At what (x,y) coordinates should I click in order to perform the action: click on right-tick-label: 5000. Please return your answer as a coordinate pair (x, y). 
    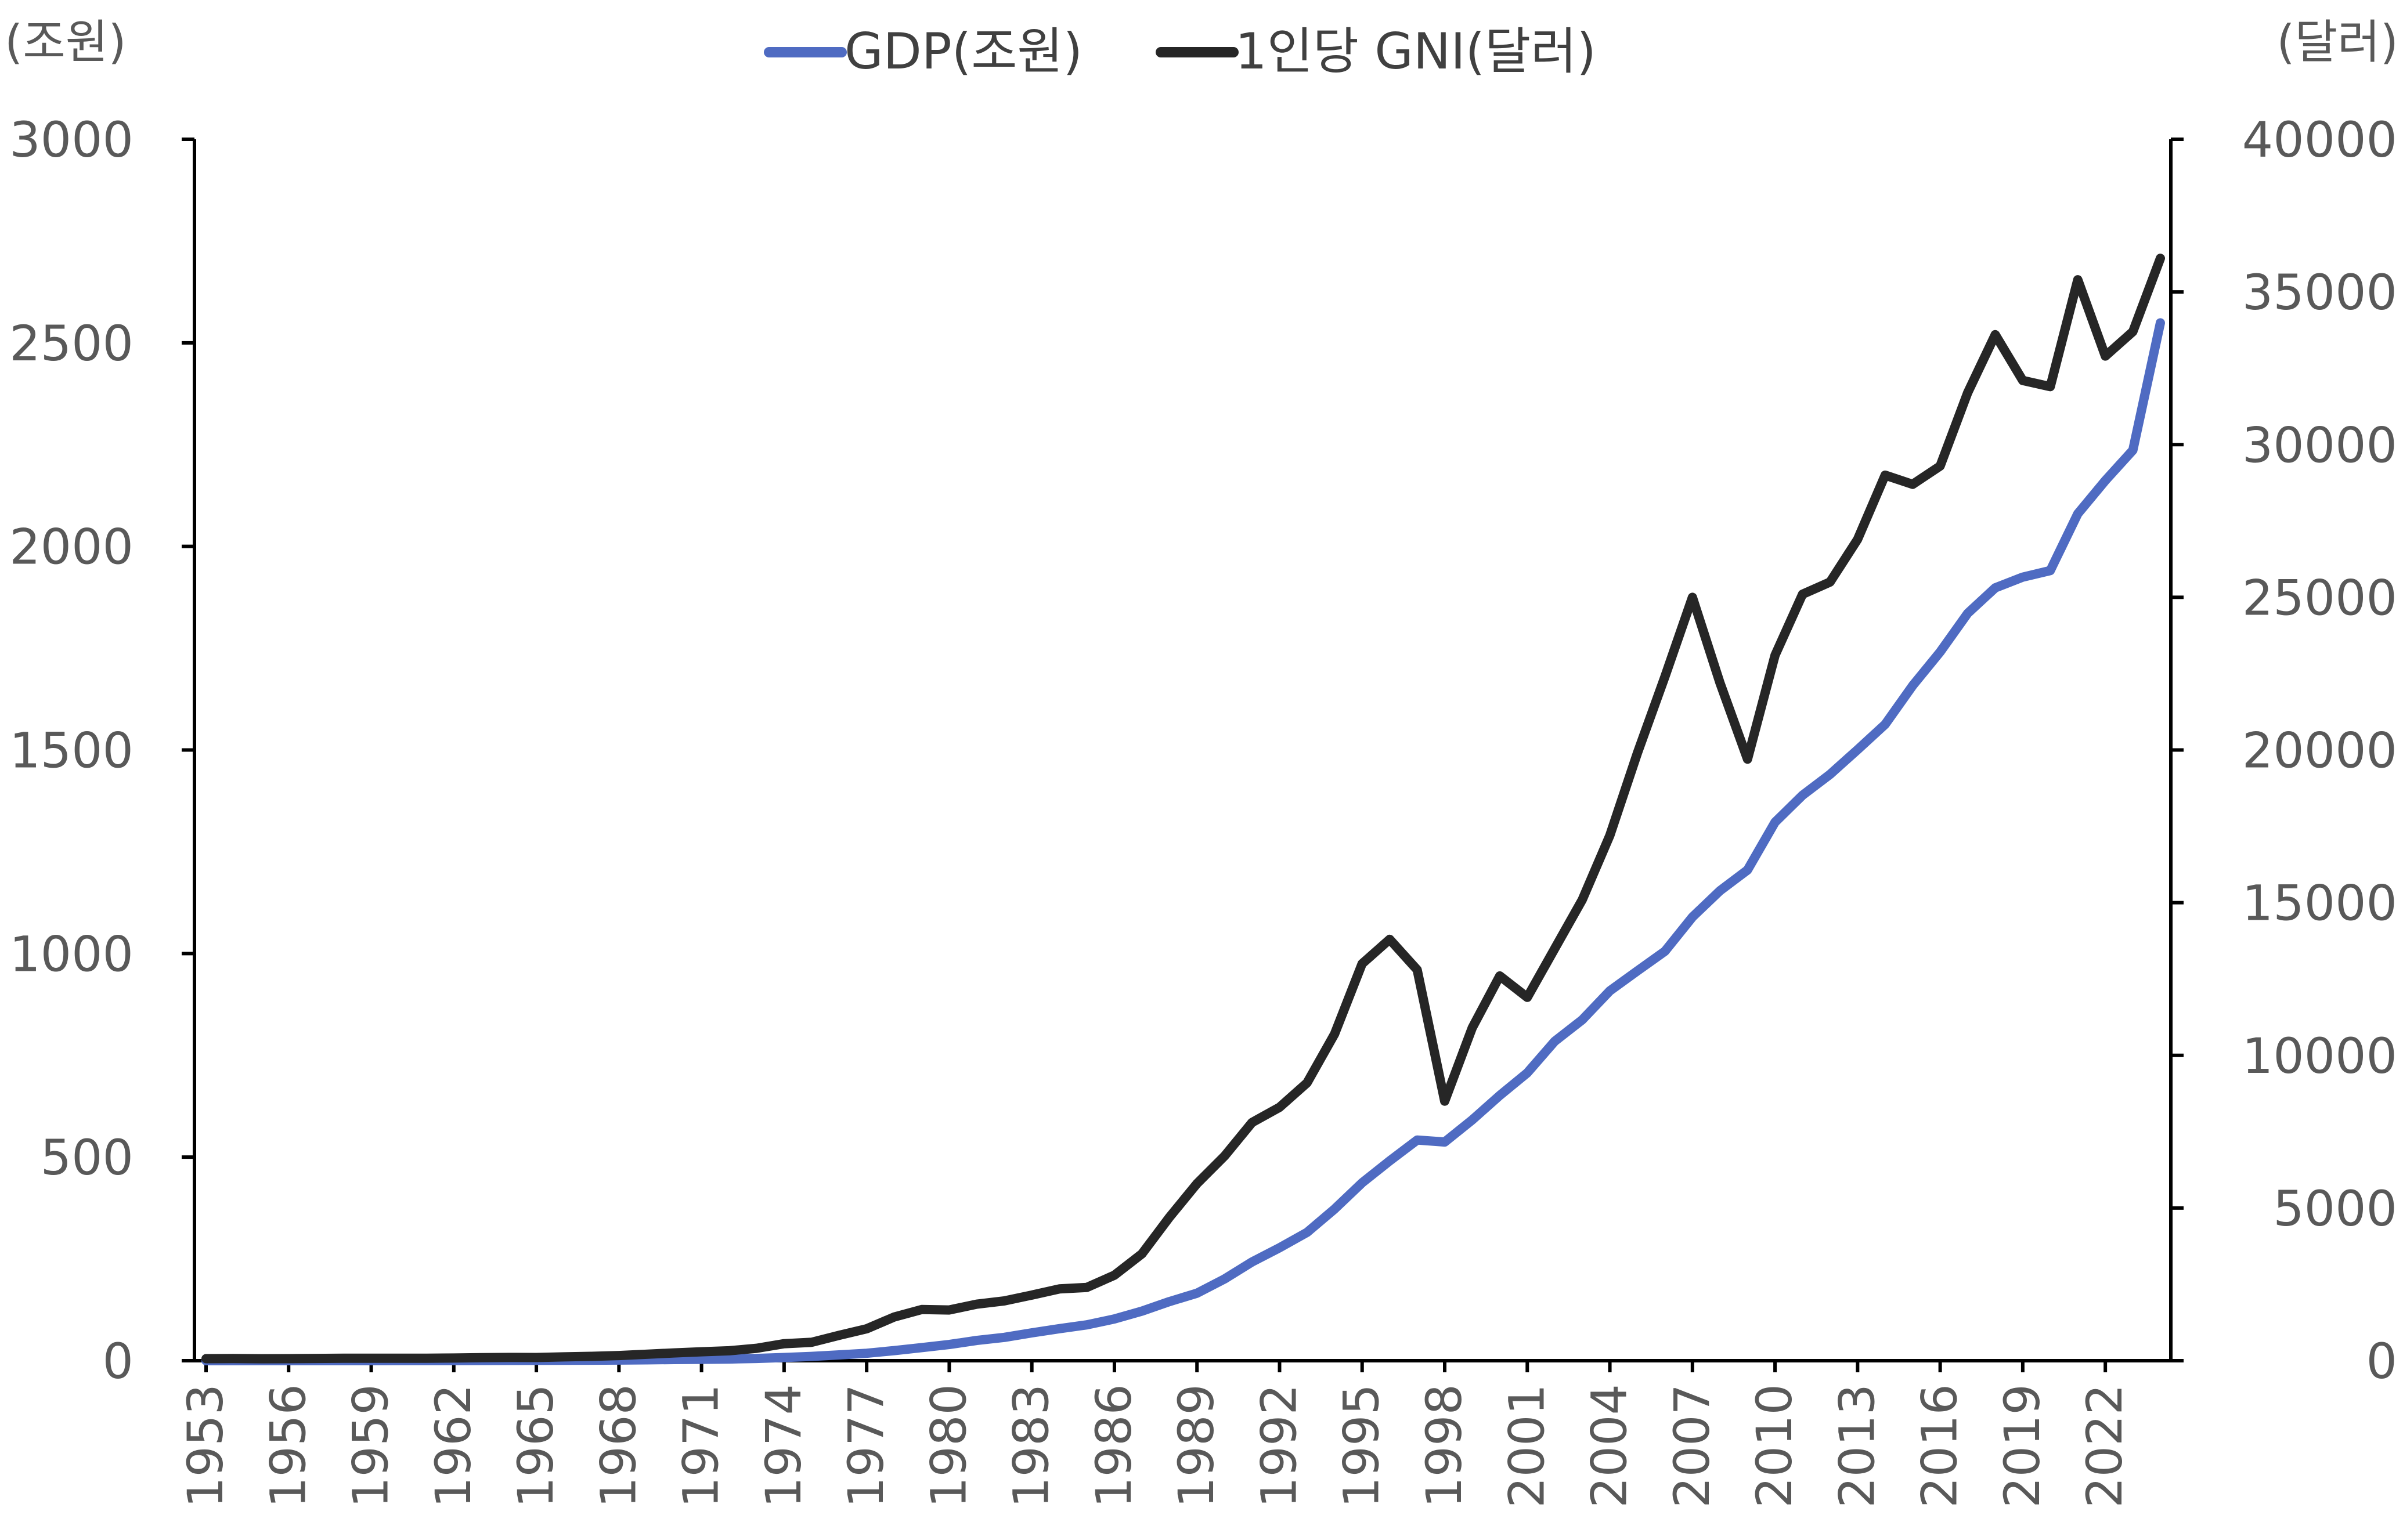
    Looking at the image, I should click on (2335, 1209).